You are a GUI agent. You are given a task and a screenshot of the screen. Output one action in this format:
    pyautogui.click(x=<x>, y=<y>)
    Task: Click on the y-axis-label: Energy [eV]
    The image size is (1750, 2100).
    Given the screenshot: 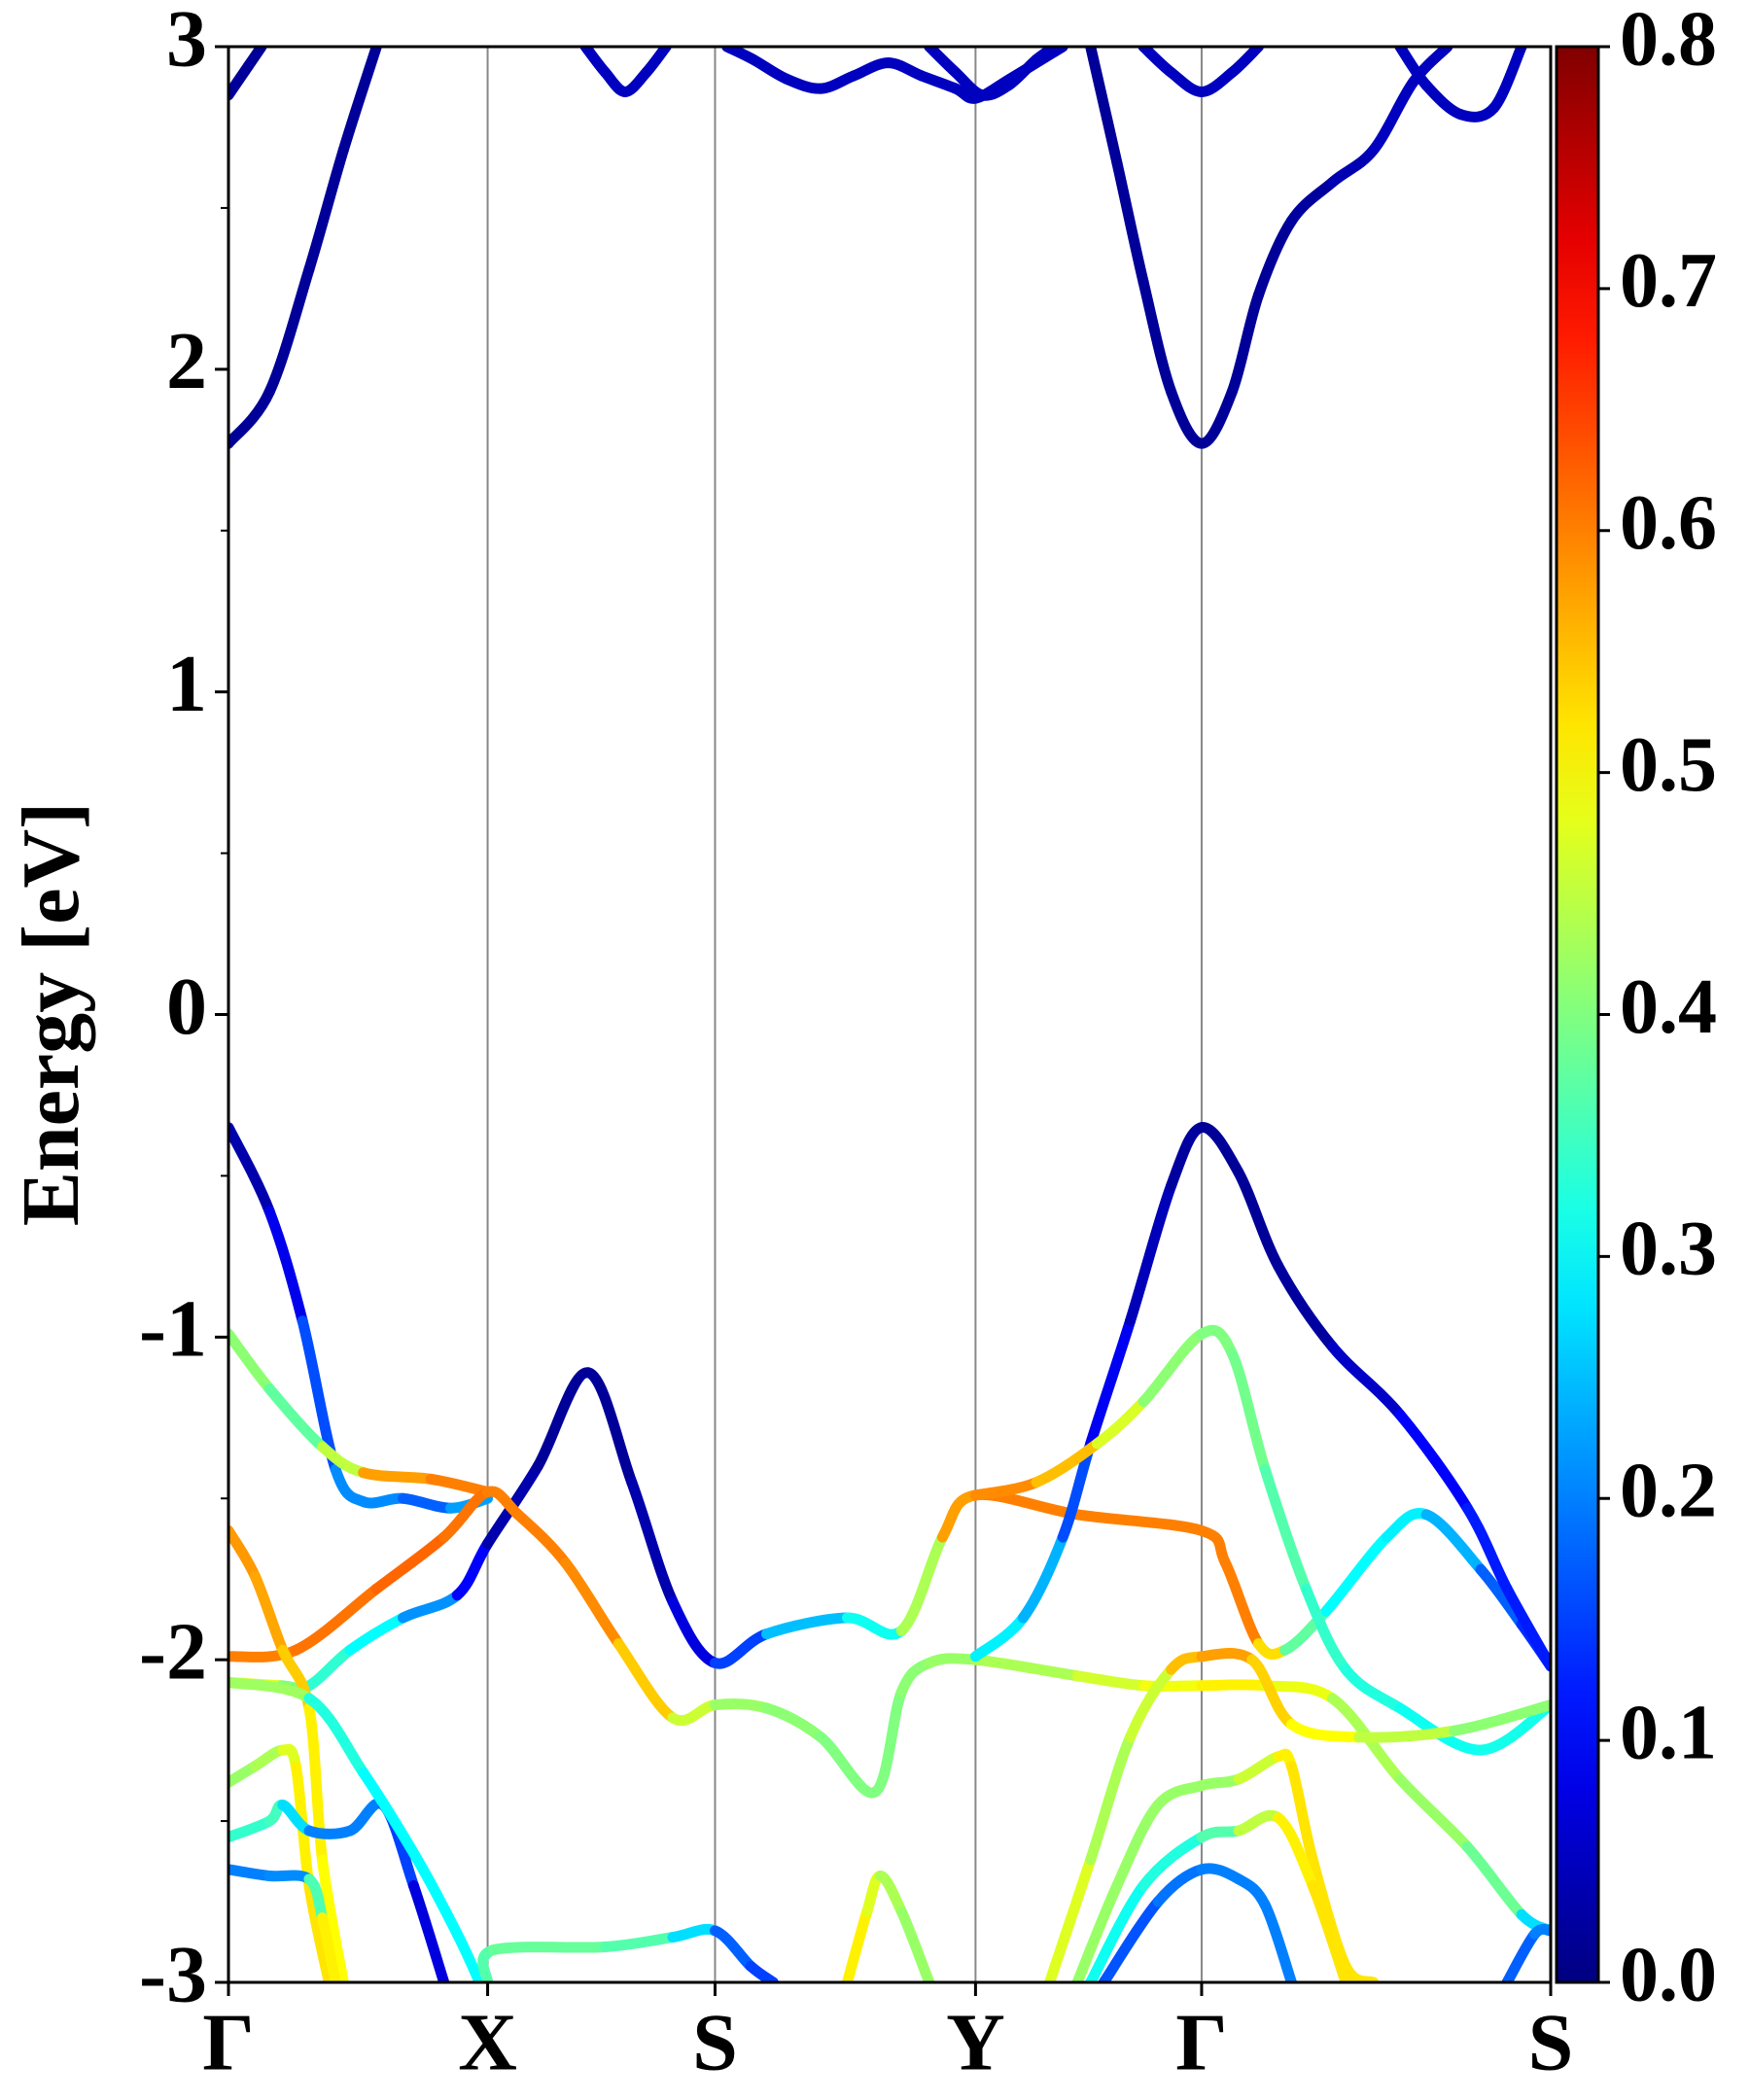 What is the action you would take?
    pyautogui.click(x=51, y=1014)
    